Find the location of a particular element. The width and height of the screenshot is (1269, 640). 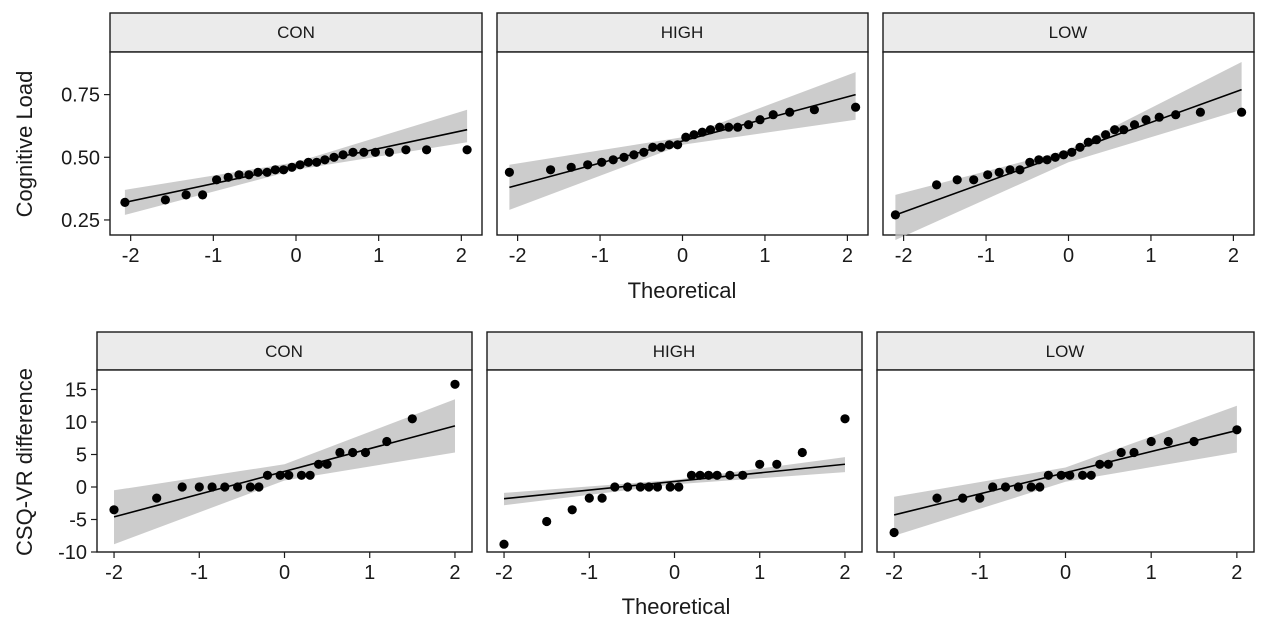

panel-cognitive-load-con: CON -2 -1 0 1 2 0.25 0.50 0.75 is located at coordinates (272, 139).